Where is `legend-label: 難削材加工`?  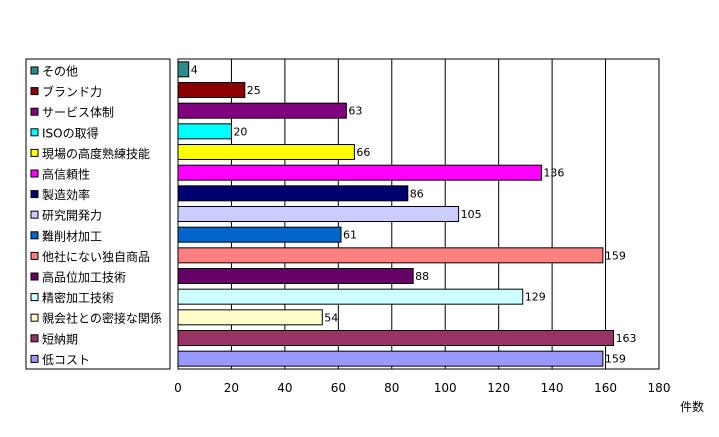
legend-label: 難削材加工 is located at coordinates (72, 235).